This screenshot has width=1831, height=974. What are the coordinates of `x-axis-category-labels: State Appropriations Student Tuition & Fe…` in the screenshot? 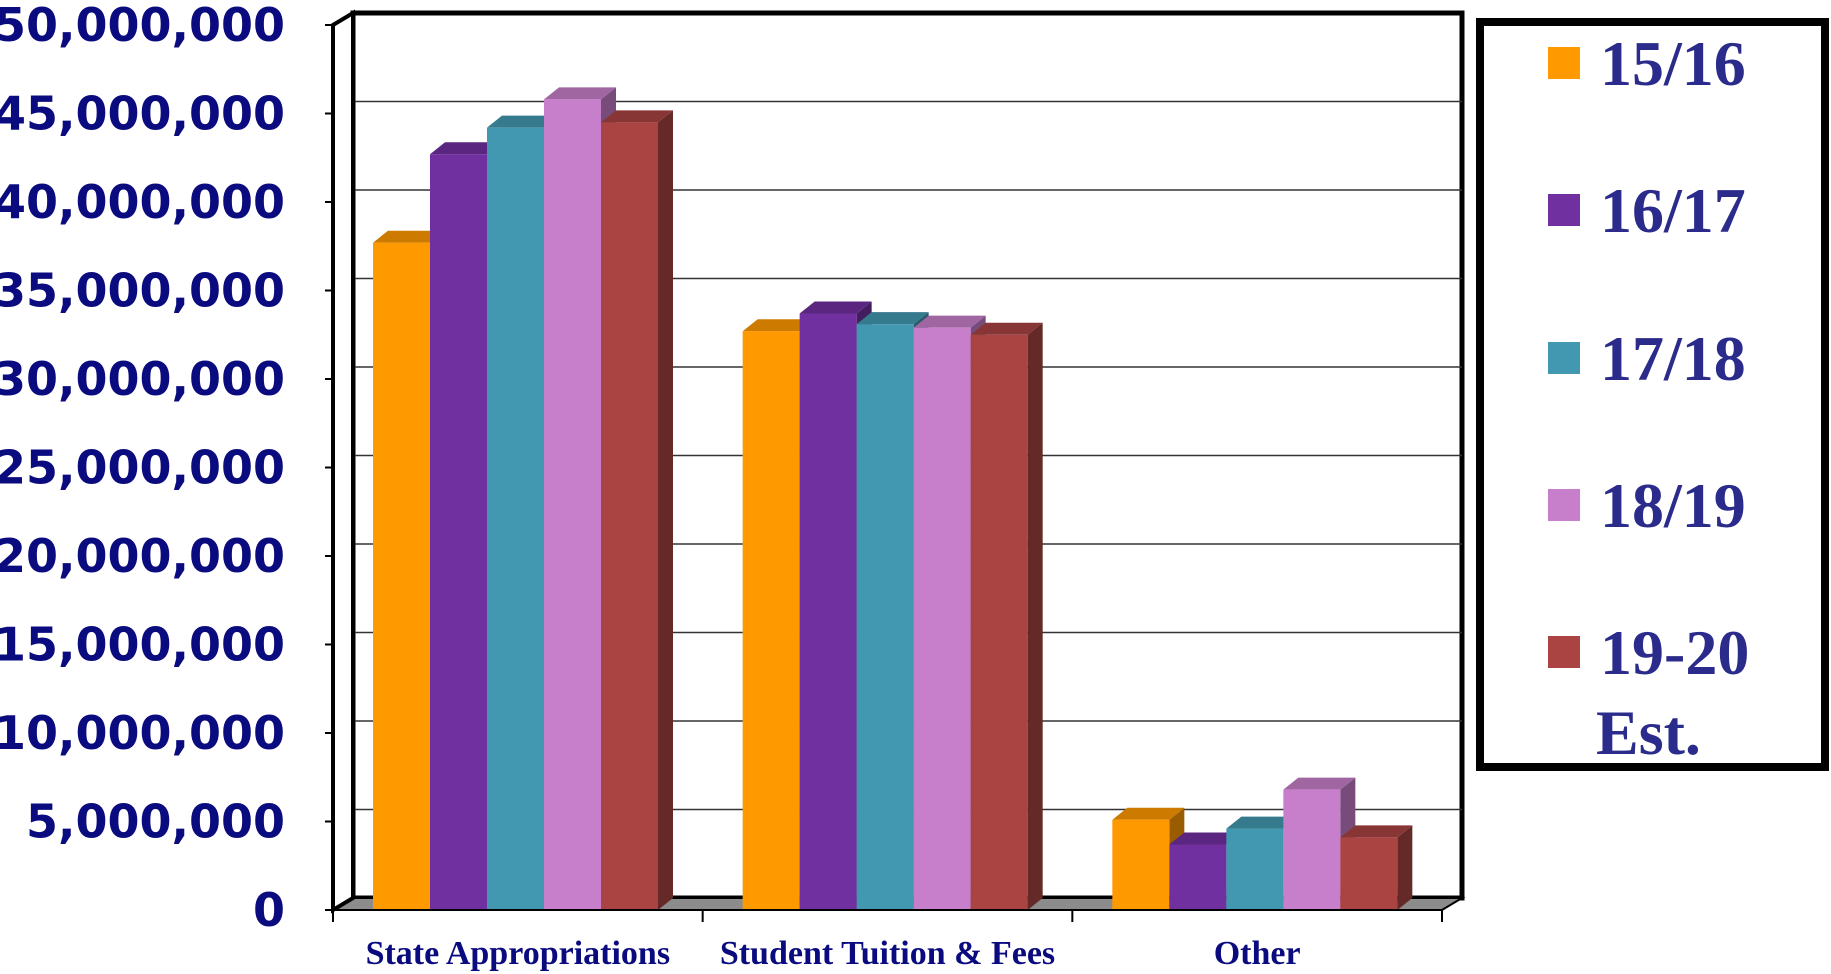 It's located at (833, 953).